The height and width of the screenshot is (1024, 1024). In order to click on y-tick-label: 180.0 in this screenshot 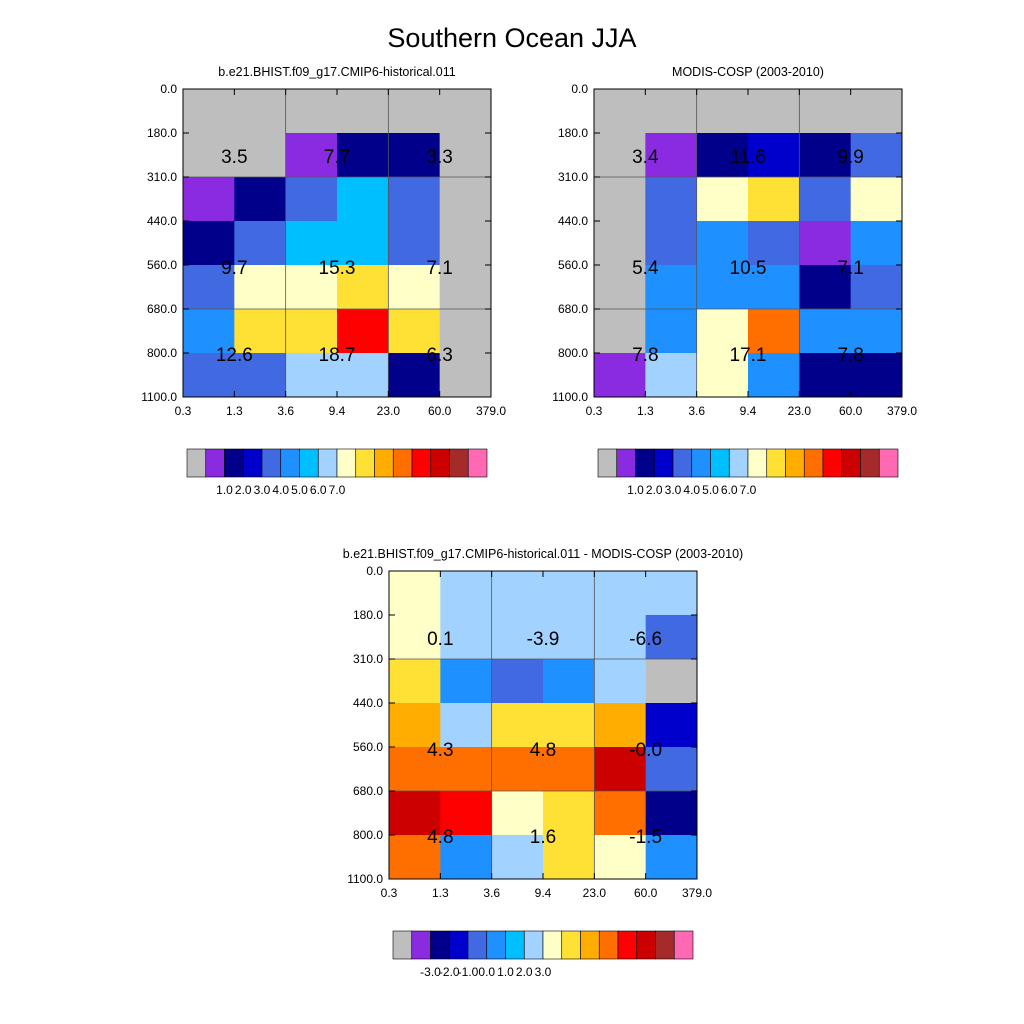, I will do `click(368, 615)`.